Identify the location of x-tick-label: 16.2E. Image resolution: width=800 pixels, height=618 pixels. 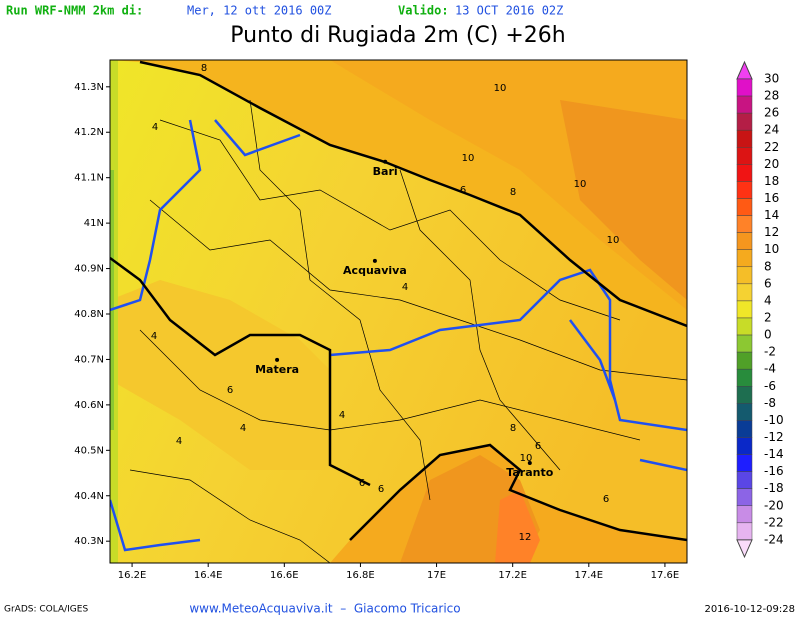
(132, 575).